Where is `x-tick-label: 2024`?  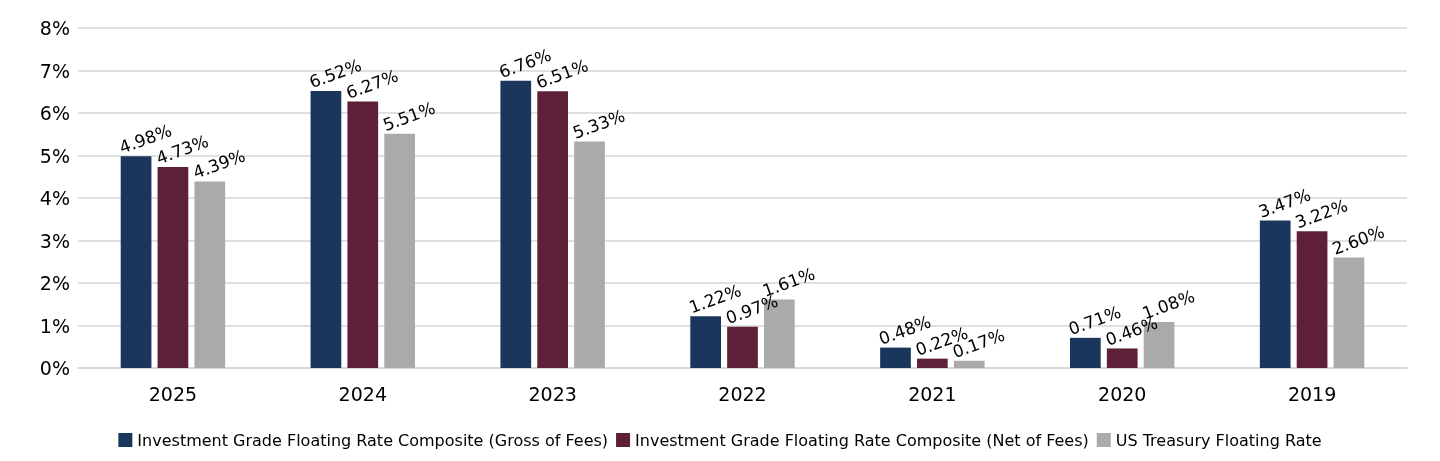
x-tick-label: 2024 is located at coordinates (362, 393).